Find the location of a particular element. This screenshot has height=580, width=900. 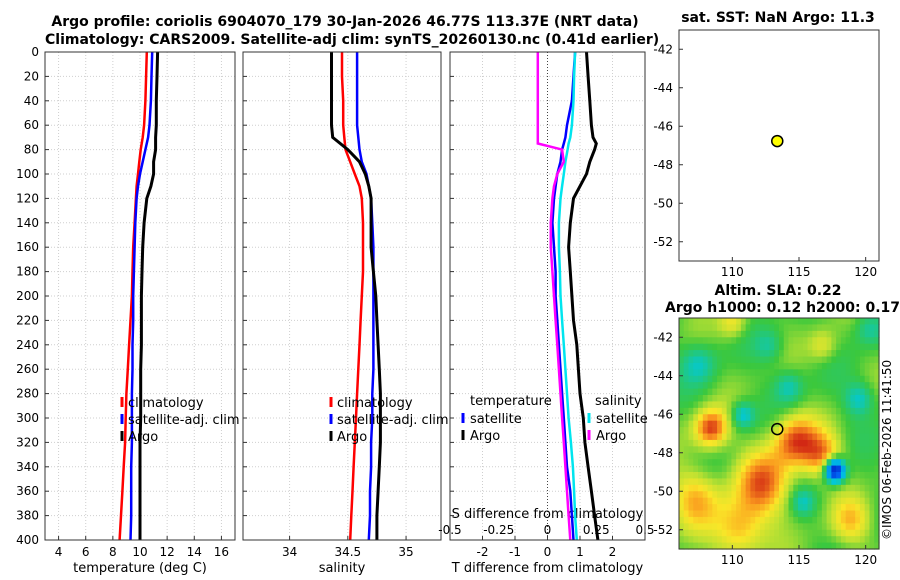

sla-heatmap is located at coordinates (779, 434).